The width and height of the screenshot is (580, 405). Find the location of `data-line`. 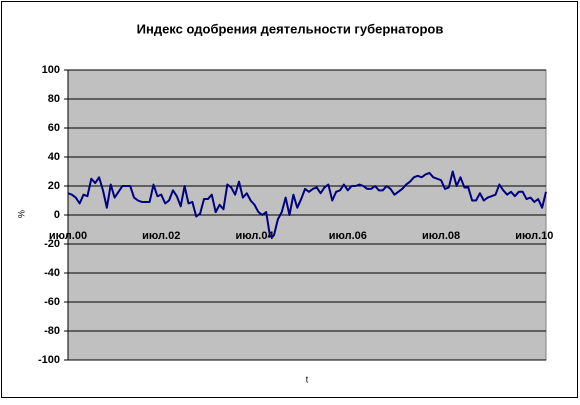

data-line is located at coordinates (307, 204).